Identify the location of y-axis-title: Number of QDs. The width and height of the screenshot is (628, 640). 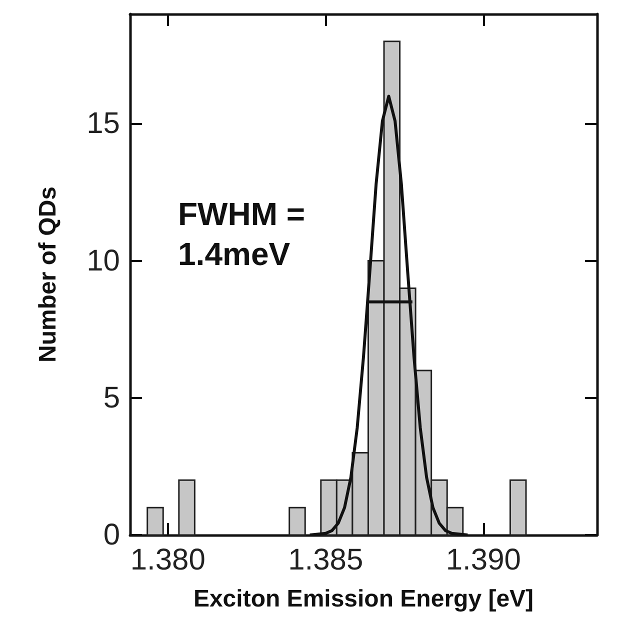
(48, 274).